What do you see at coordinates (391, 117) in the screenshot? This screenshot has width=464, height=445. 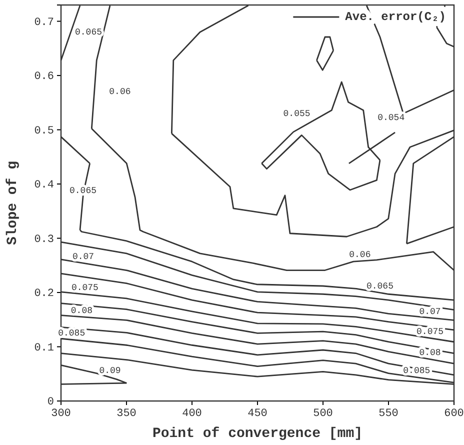 I see `annotation: 0.054` at bounding box center [391, 117].